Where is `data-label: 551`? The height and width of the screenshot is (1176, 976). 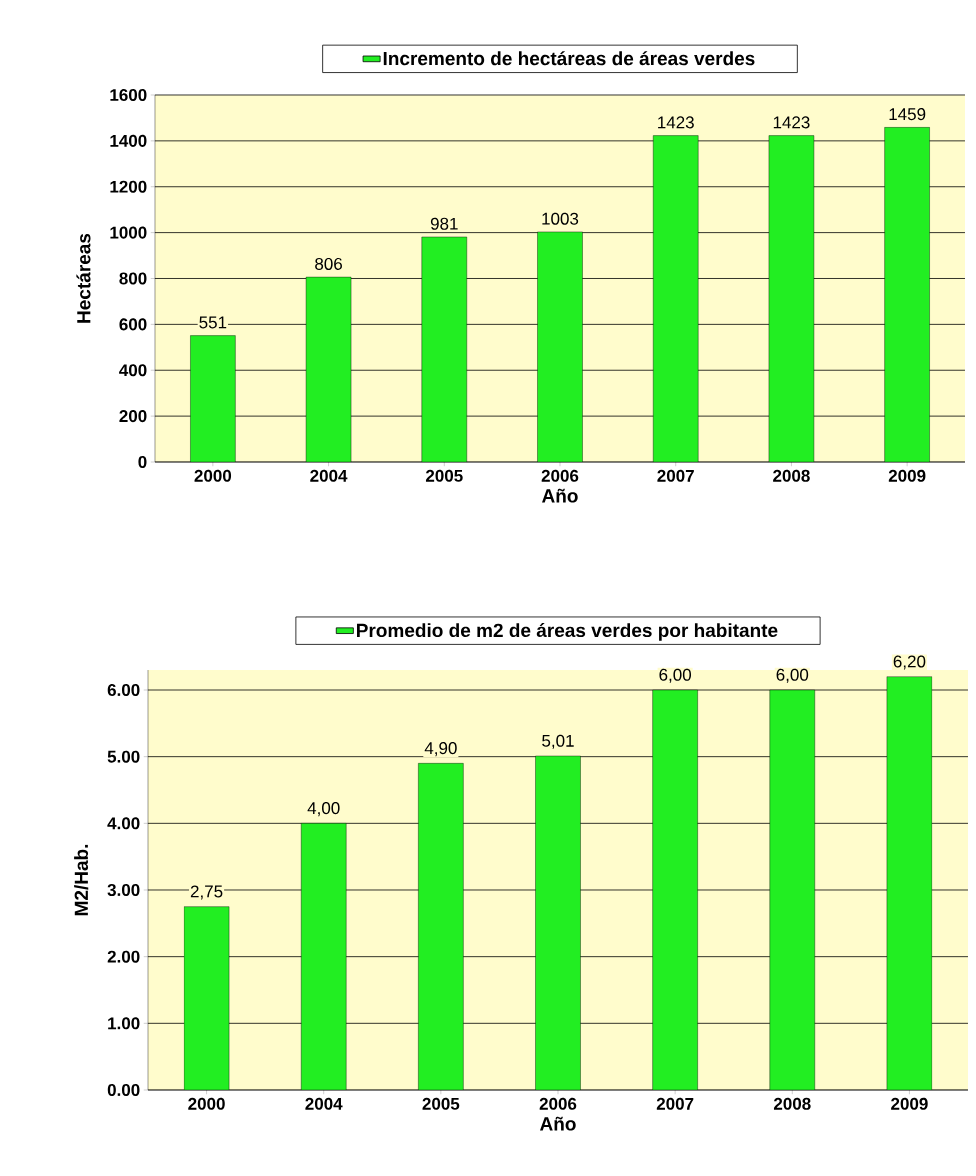
data-label: 551 is located at coordinates (213, 322).